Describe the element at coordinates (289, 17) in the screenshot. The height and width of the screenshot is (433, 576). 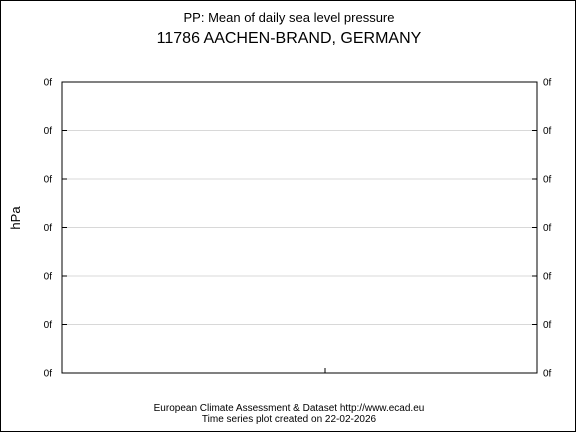
I see `chart-title: PP: Mean of daily sea level pressure` at that location.